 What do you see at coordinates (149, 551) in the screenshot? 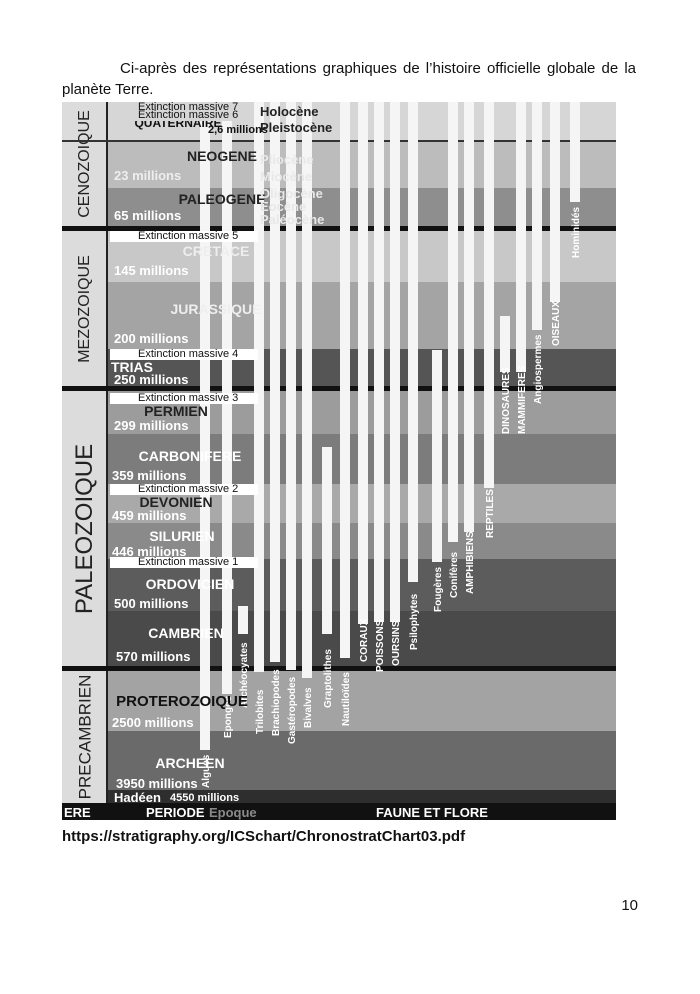
I see `period-time: 446 millions` at bounding box center [149, 551].